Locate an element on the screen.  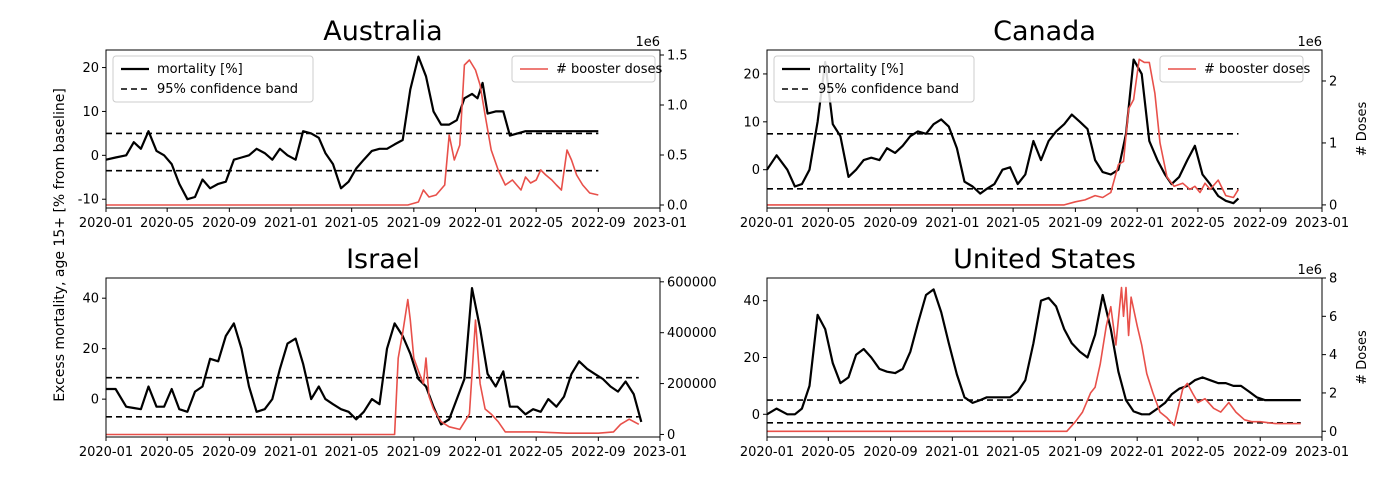
panel-title: Canada is located at coordinates (1044, 31).